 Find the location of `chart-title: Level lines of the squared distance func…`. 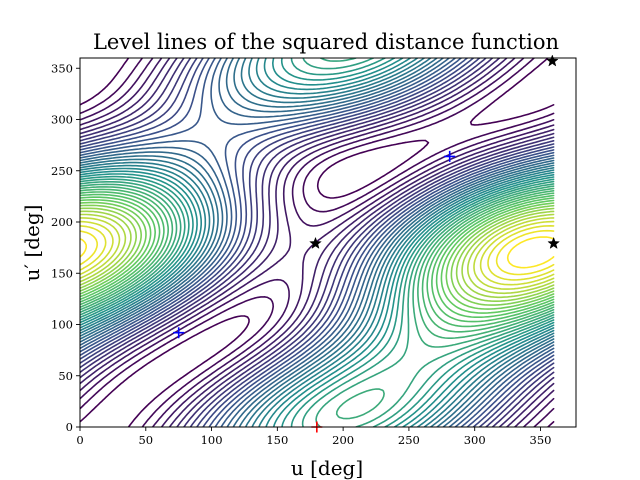

chart-title: Level lines of the squared distance func… is located at coordinates (326, 42).